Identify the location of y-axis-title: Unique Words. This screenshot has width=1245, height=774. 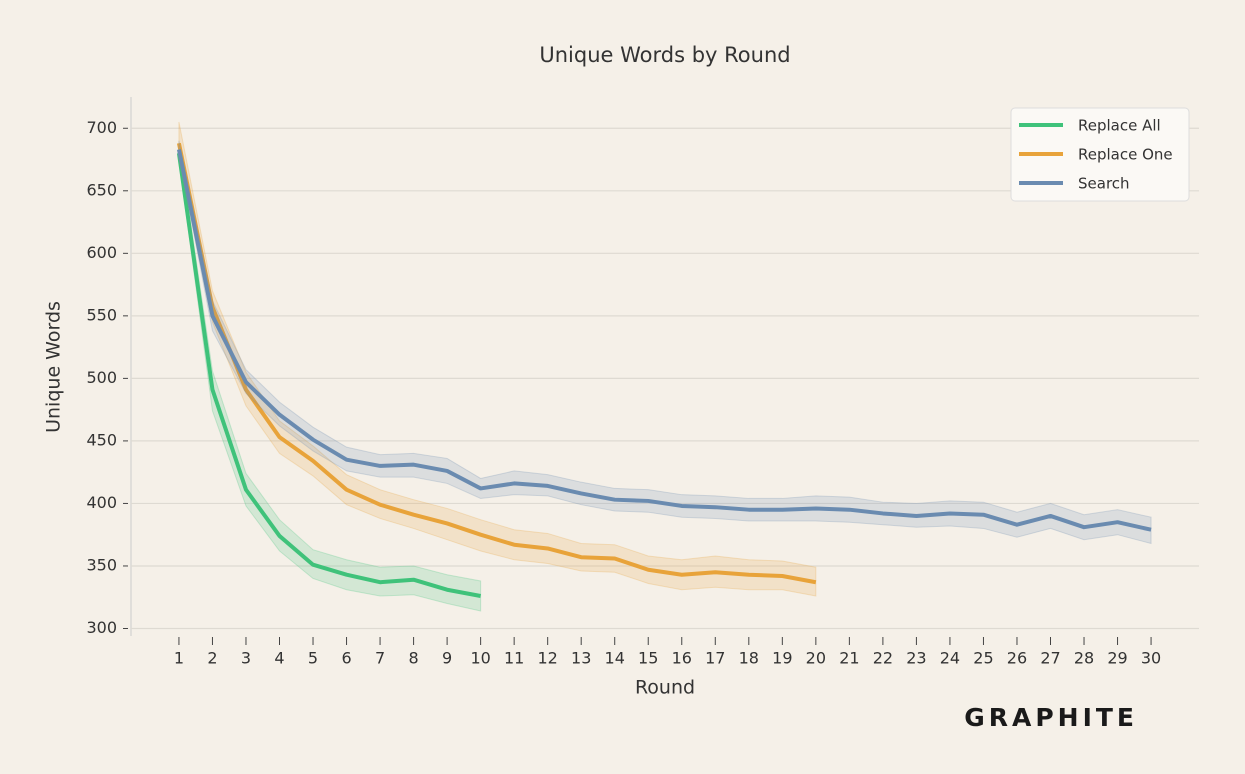
(54, 367).